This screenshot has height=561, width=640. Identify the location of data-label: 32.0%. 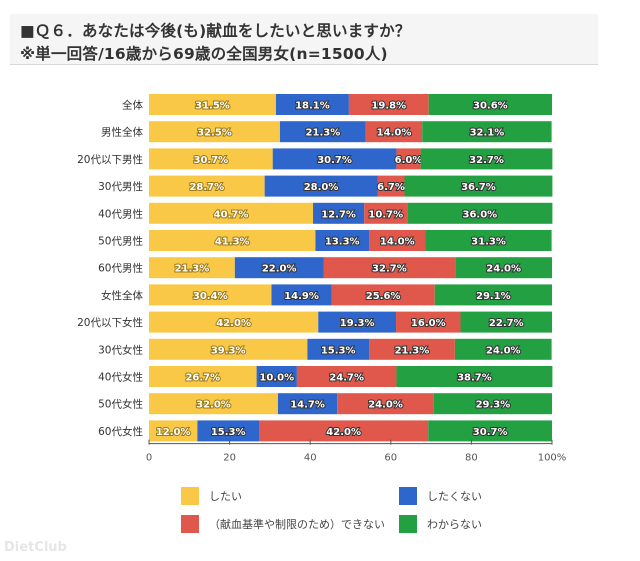
(213, 405).